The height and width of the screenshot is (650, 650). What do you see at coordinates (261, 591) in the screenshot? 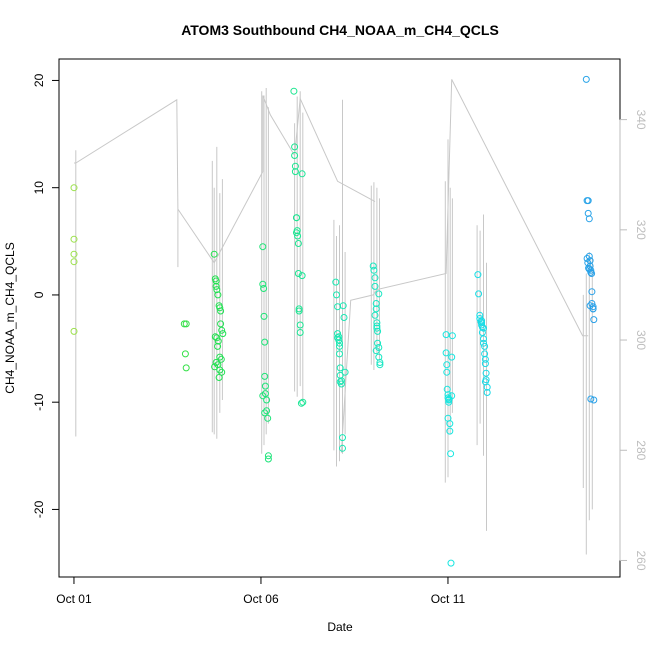
I see `x-axis: Oct 01 Oct 06 Oct 11` at bounding box center [261, 591].